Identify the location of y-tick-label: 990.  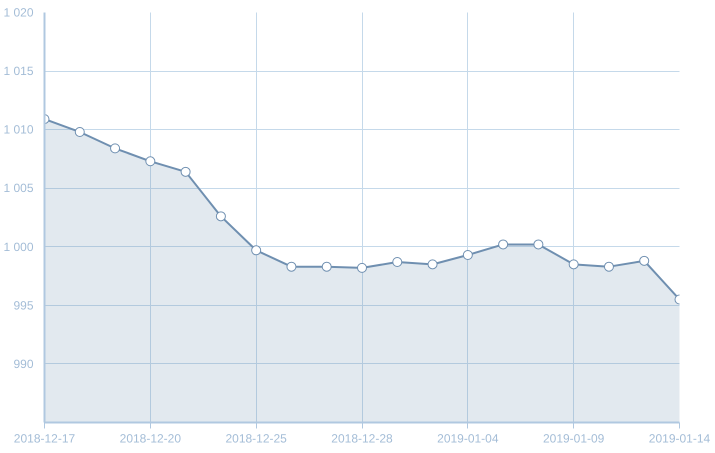
(23, 363).